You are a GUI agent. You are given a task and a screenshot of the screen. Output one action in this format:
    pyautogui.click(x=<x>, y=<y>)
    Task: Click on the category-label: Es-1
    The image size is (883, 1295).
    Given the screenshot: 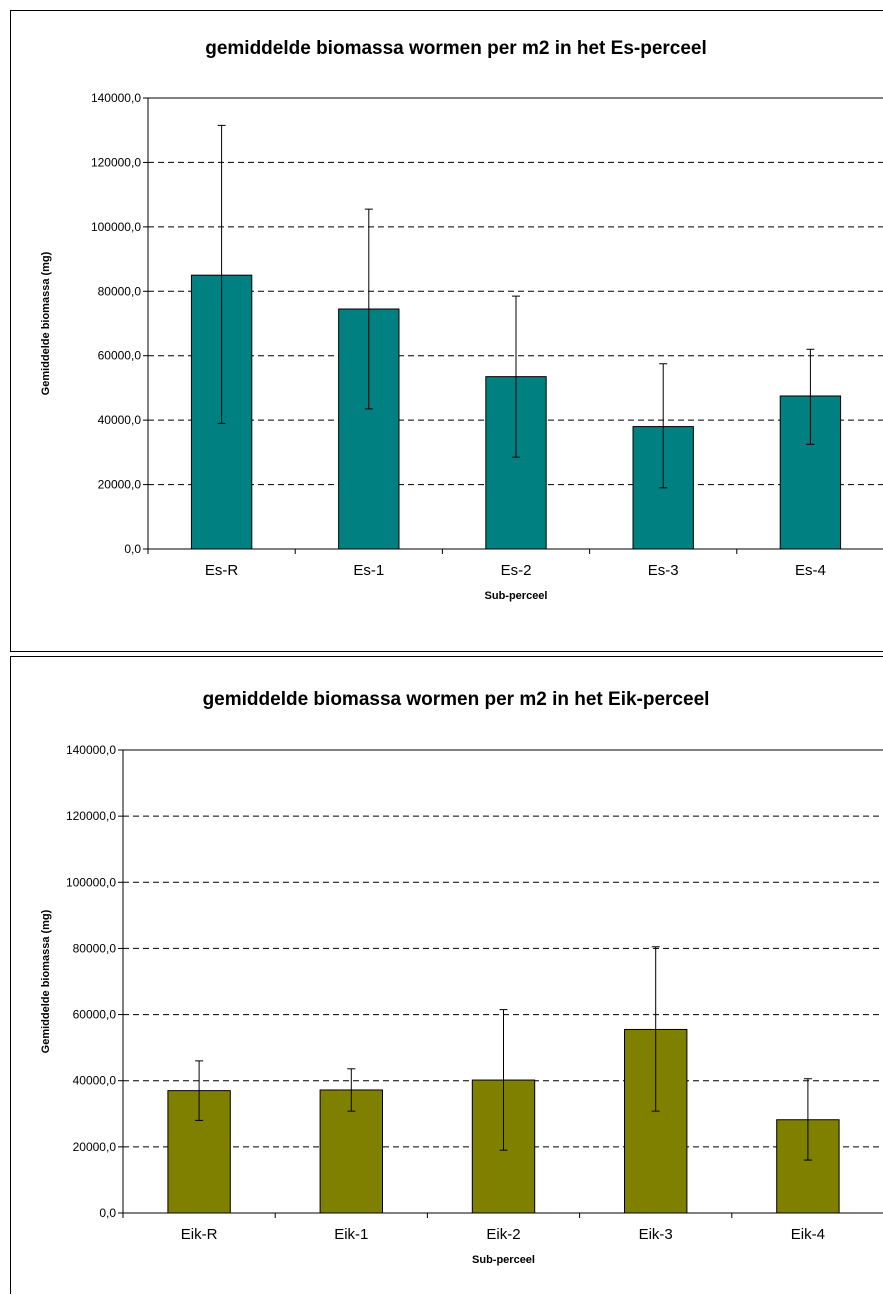 What is the action you would take?
    pyautogui.click(x=368, y=570)
    